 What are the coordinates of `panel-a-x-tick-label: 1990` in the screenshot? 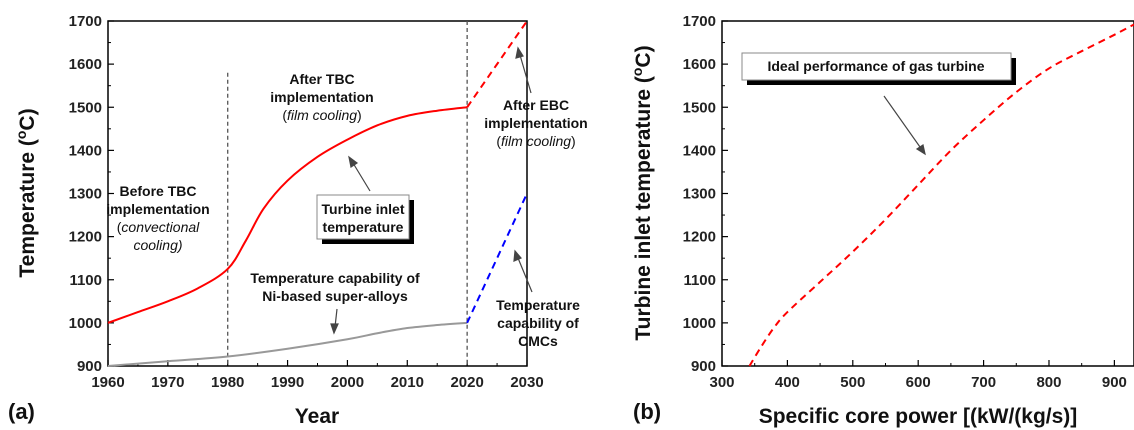 It's located at (287, 382).